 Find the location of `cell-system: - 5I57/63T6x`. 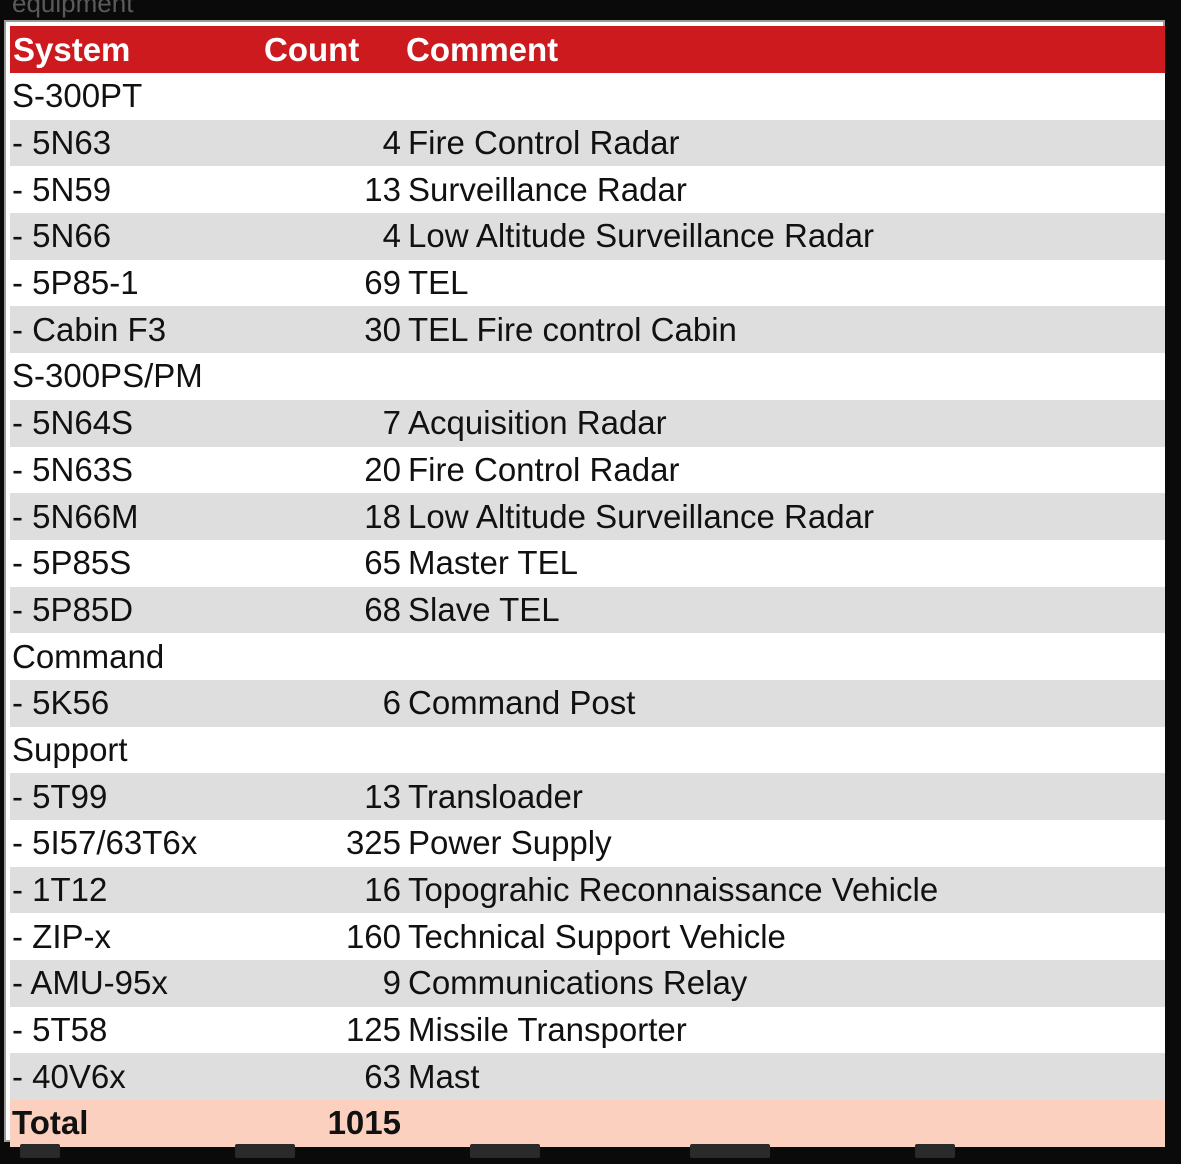

cell-system: - 5I57/63T6x is located at coordinates (105, 843).